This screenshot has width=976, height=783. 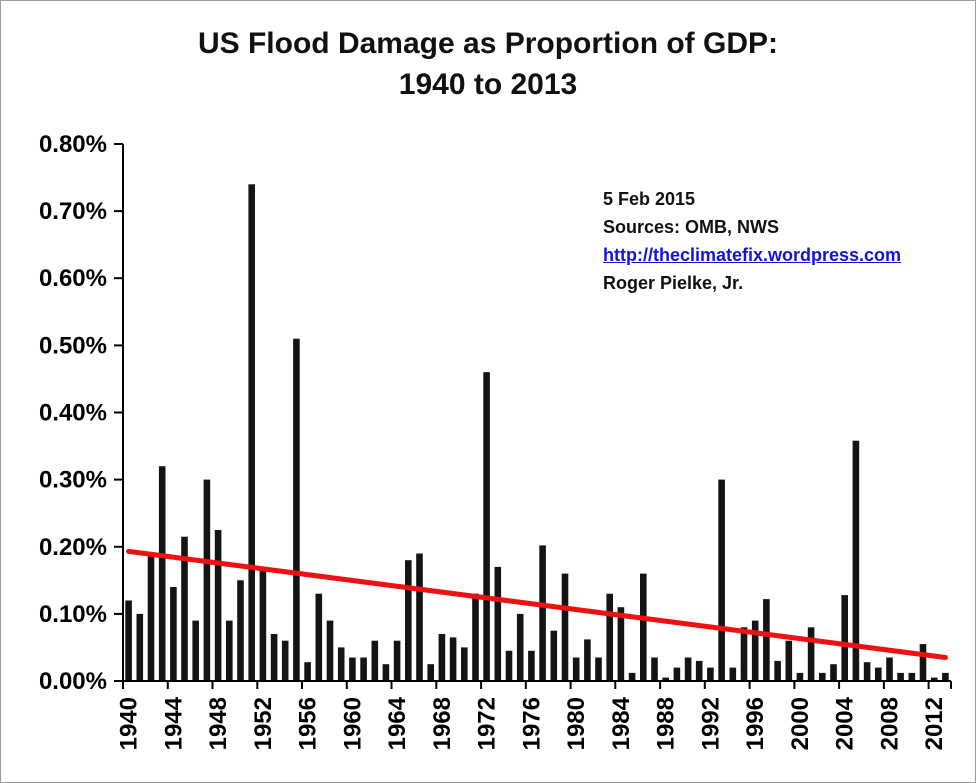 I want to click on bar-1986, so click(x=643, y=627).